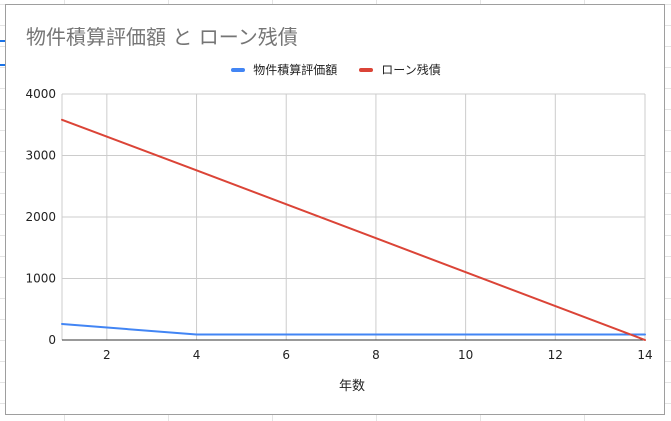  What do you see at coordinates (40, 279) in the screenshot?
I see `y-tick-label-1000: 1000` at bounding box center [40, 279].